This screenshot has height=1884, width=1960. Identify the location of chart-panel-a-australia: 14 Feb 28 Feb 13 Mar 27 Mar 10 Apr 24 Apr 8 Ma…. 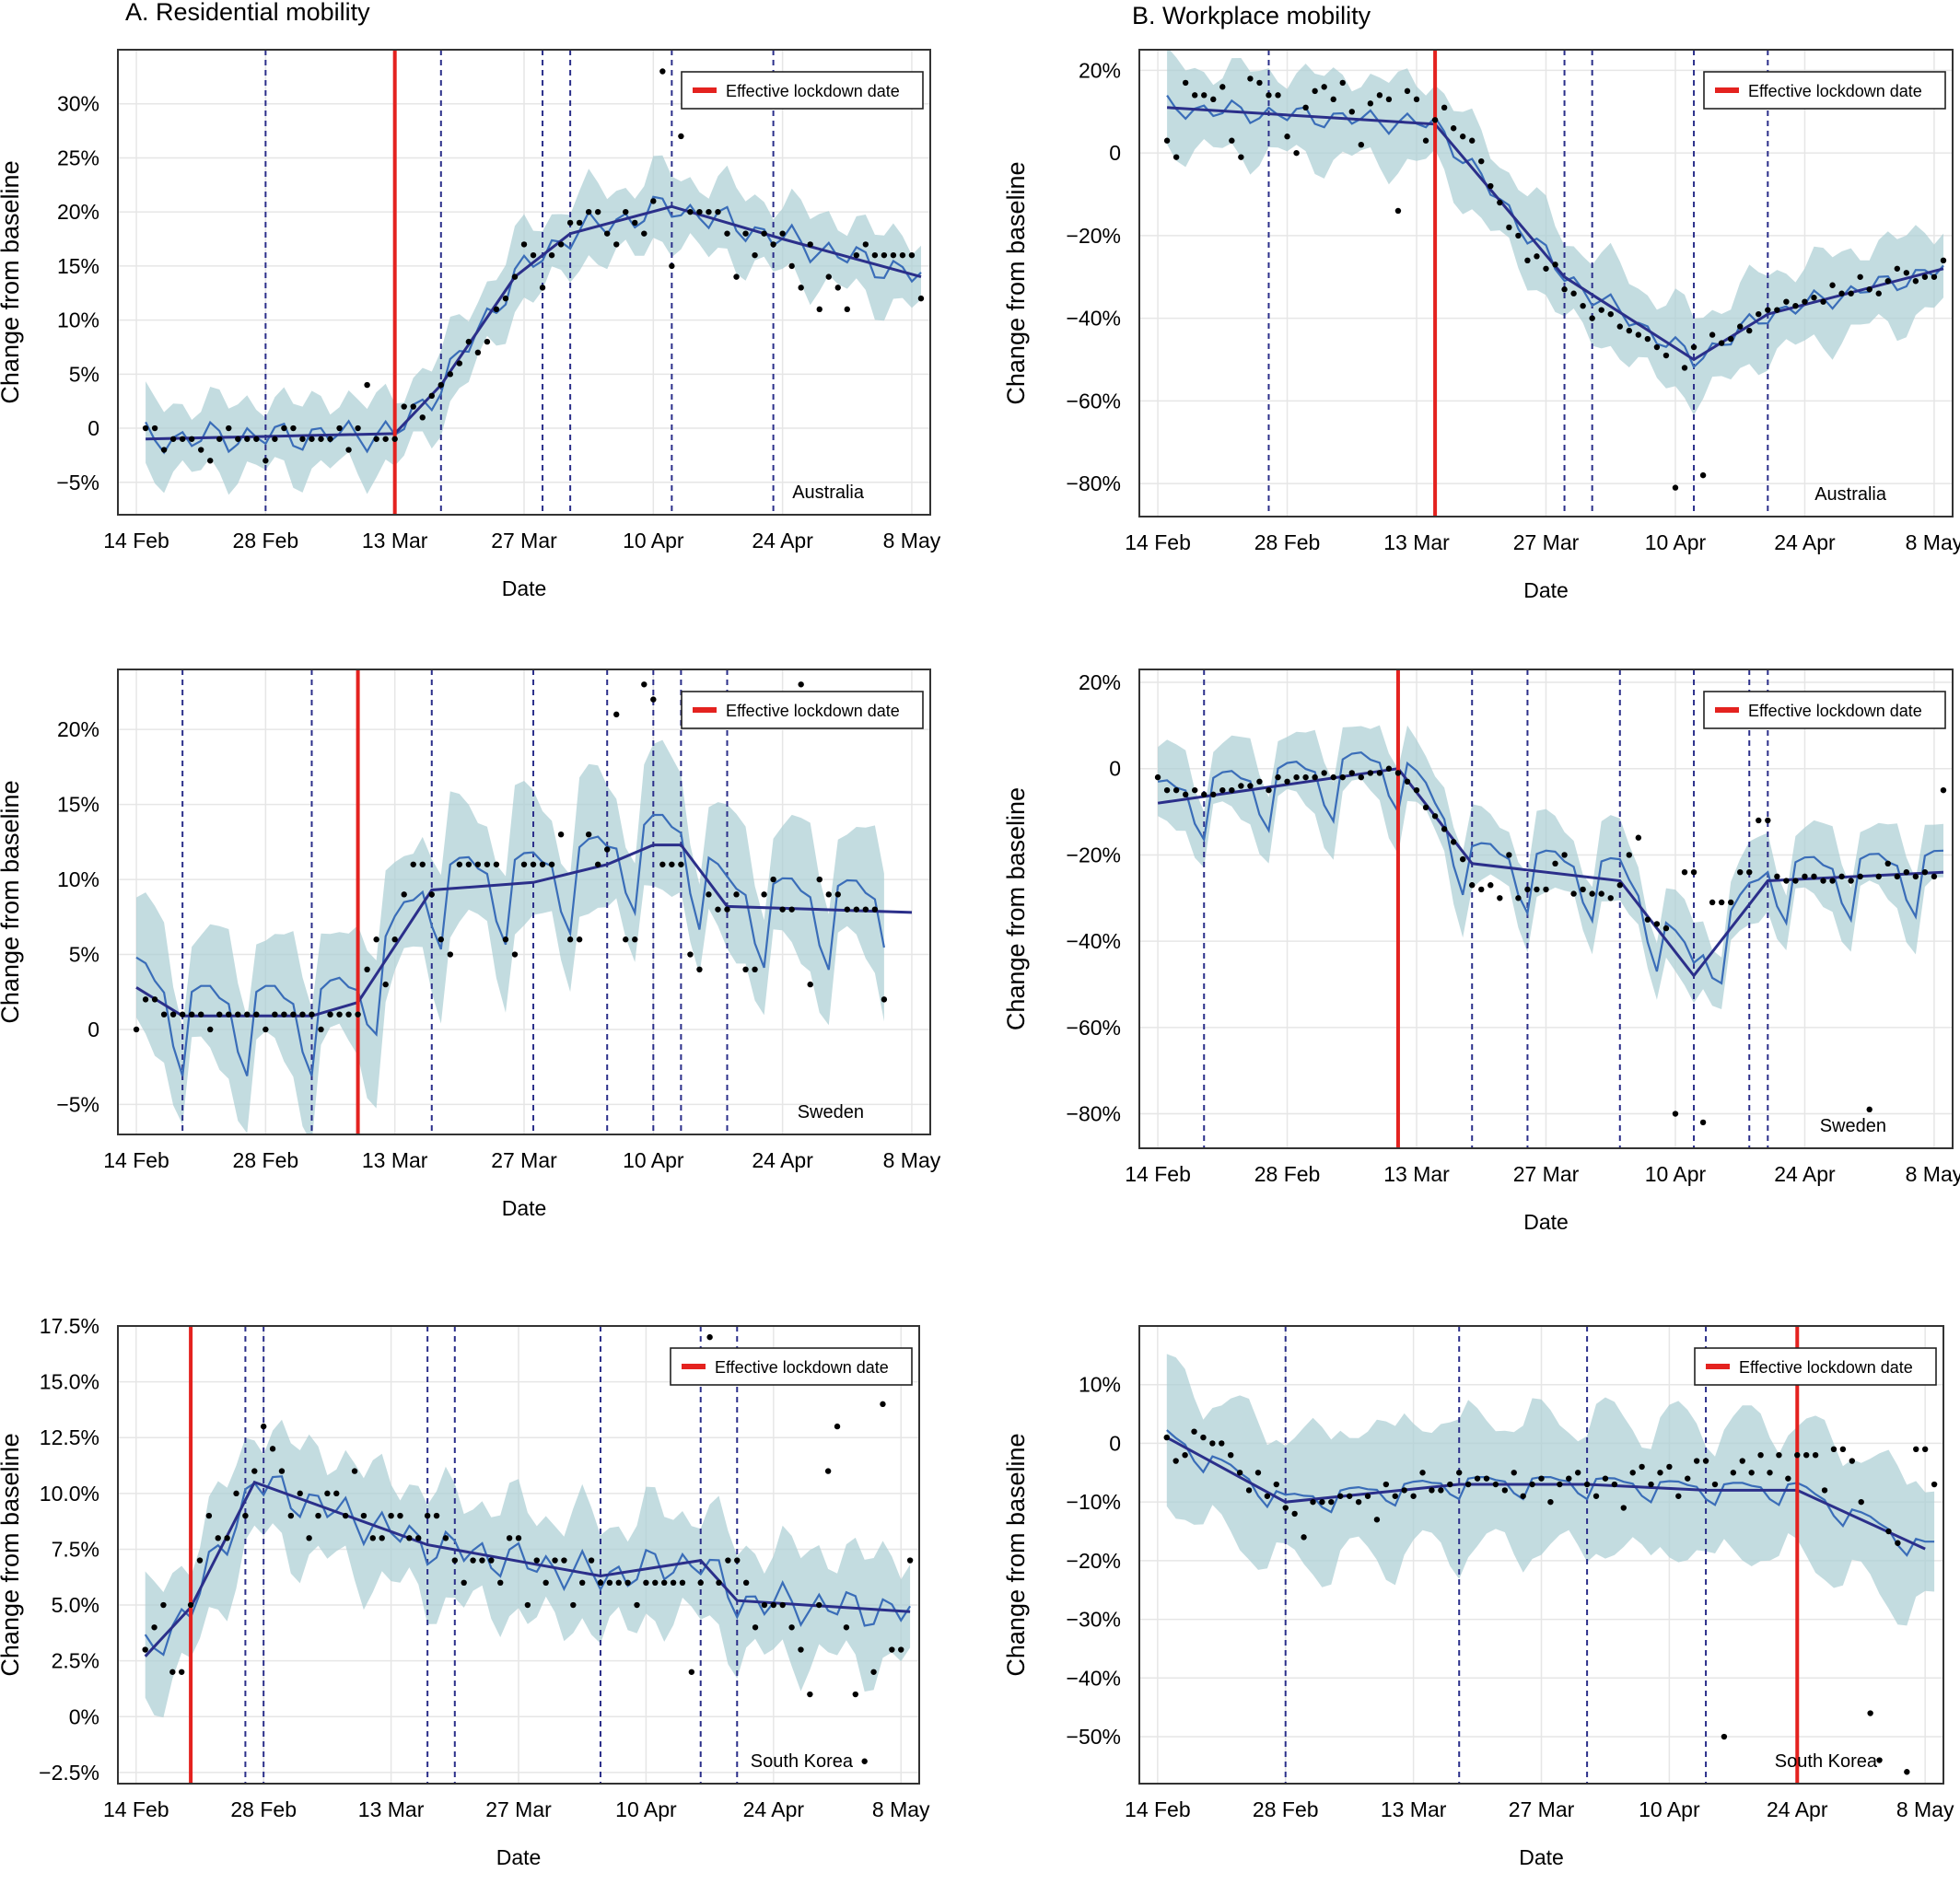
(470, 325).